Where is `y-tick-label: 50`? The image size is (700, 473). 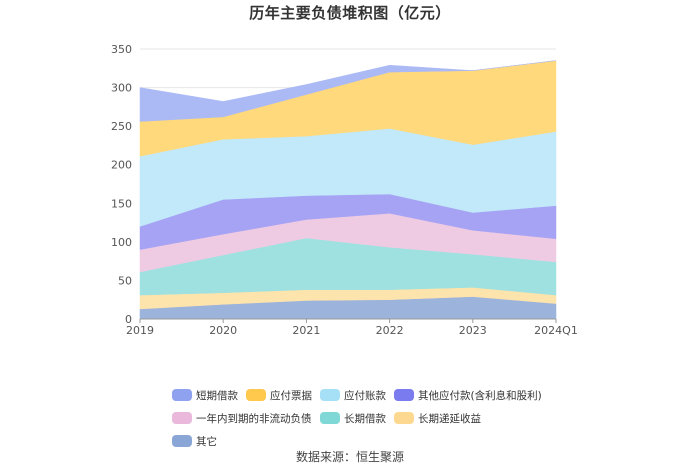
y-tick-label: 50 is located at coordinates (125, 280).